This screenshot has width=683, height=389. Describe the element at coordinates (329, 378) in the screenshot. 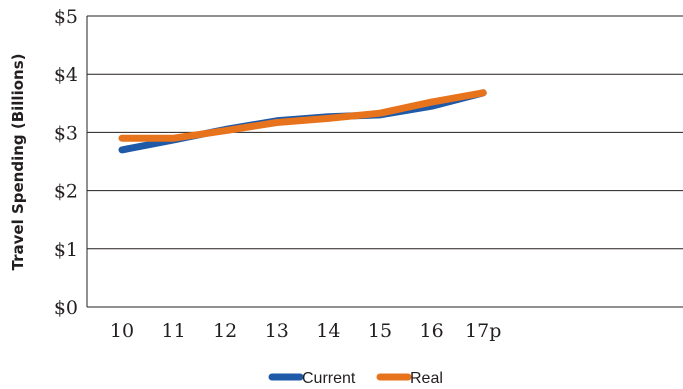

I see `legend-label-current: Current` at that location.